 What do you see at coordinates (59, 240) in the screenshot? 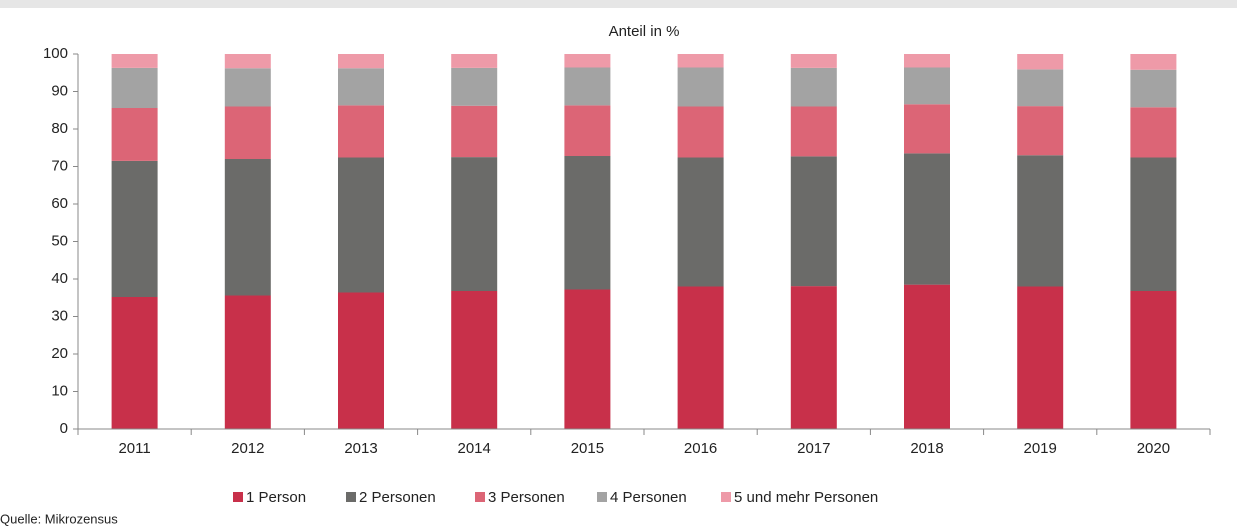
I see `y-tick-label: 50` at bounding box center [59, 240].